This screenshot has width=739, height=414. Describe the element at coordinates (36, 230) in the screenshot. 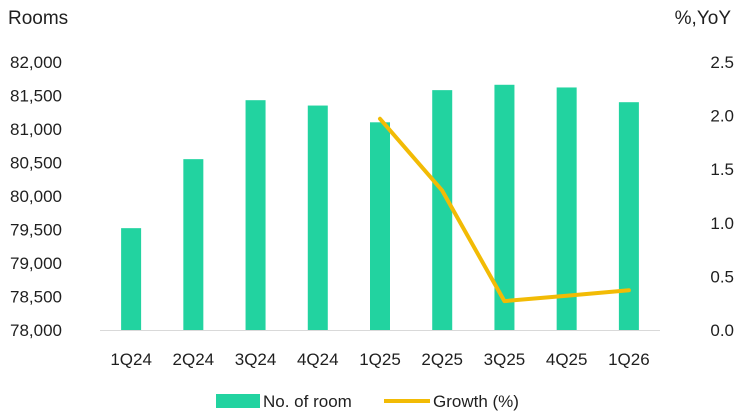

I see `y-left-tick-label: 79,500` at that location.